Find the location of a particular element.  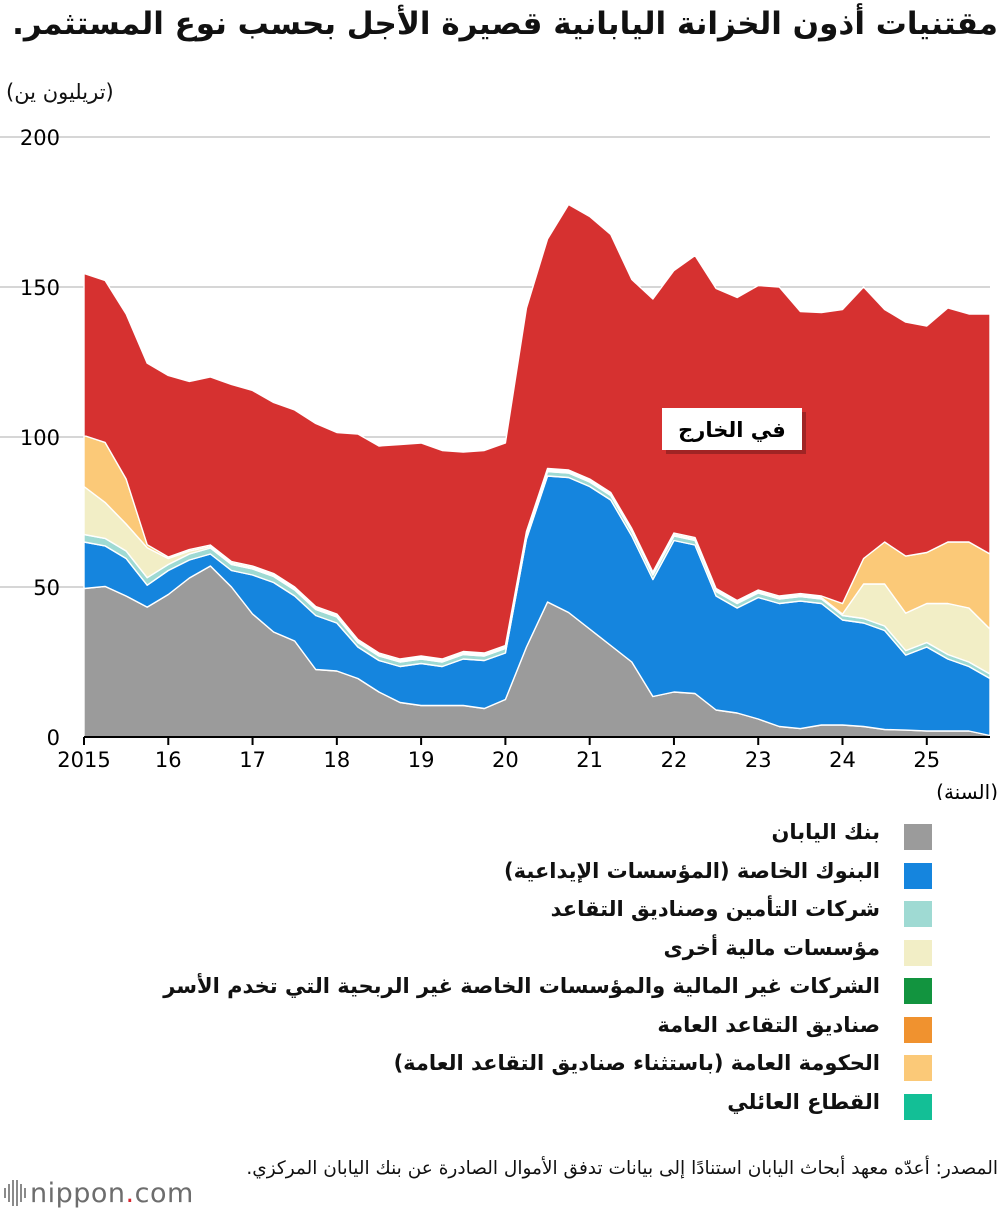

nippon-logo: nippon.com is located at coordinates (99, 1193).